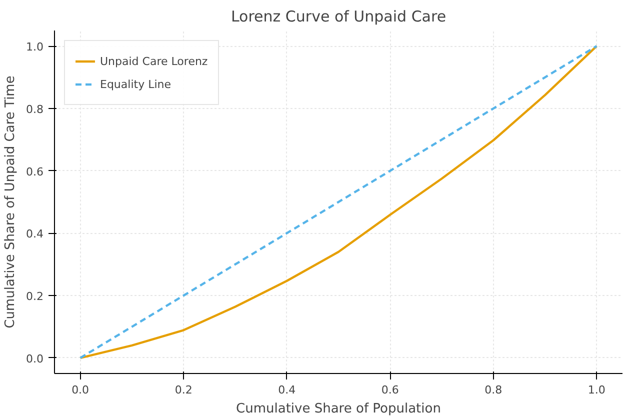 The width and height of the screenshot is (627, 419). Describe the element at coordinates (35, 234) in the screenshot. I see `y-tick-label: 0.4` at that location.